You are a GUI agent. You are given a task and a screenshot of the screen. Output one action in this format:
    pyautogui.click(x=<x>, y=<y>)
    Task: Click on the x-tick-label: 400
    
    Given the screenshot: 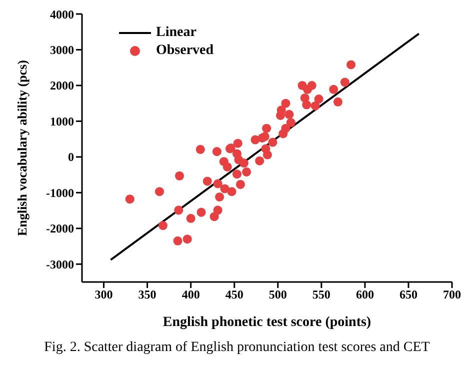 What is the action you would take?
    pyautogui.click(x=191, y=295)
    